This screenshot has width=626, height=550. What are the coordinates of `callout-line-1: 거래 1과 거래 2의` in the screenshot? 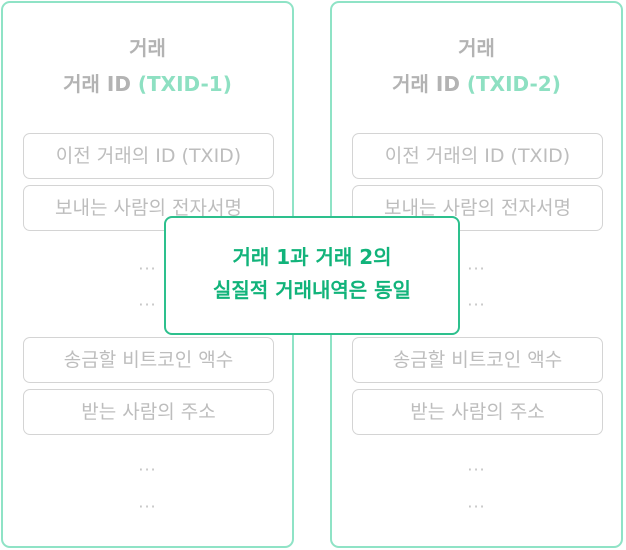 It's located at (312, 257).